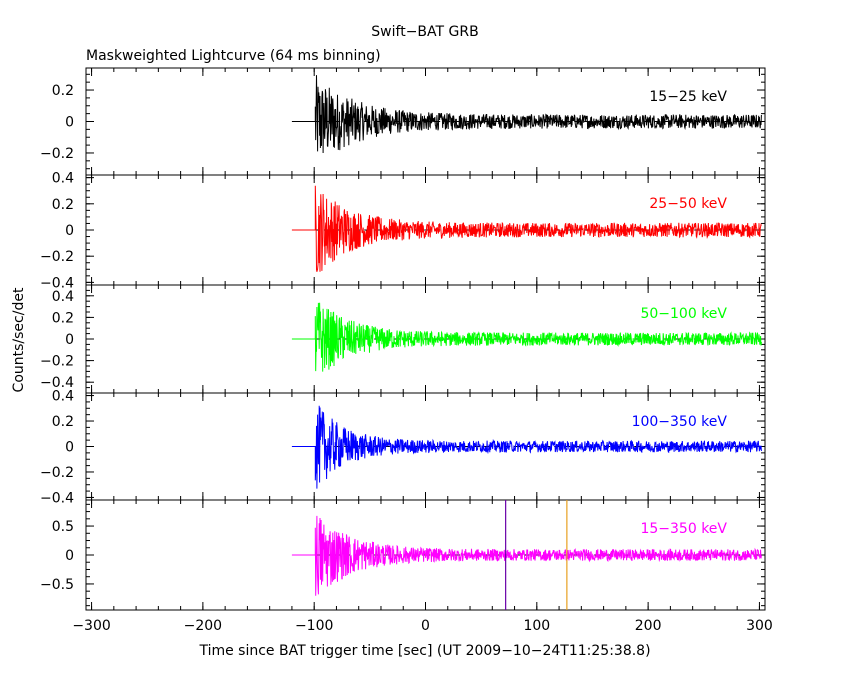 The width and height of the screenshot is (850, 680). Describe the element at coordinates (683, 314) in the screenshot. I see `band-label: 50−100 keV` at that location.